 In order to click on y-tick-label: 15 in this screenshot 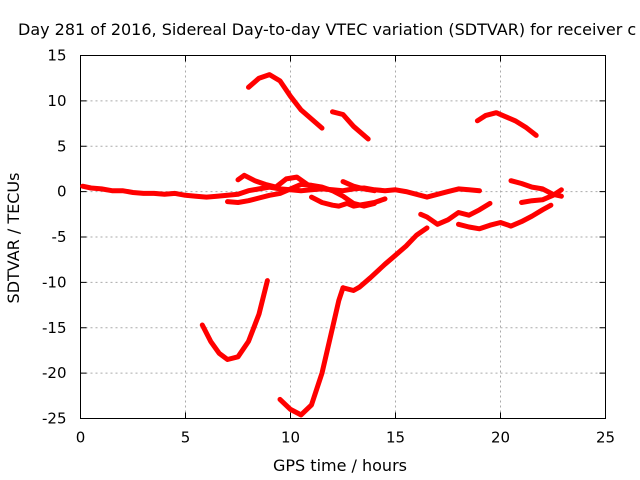, I will do `click(56, 56)`.